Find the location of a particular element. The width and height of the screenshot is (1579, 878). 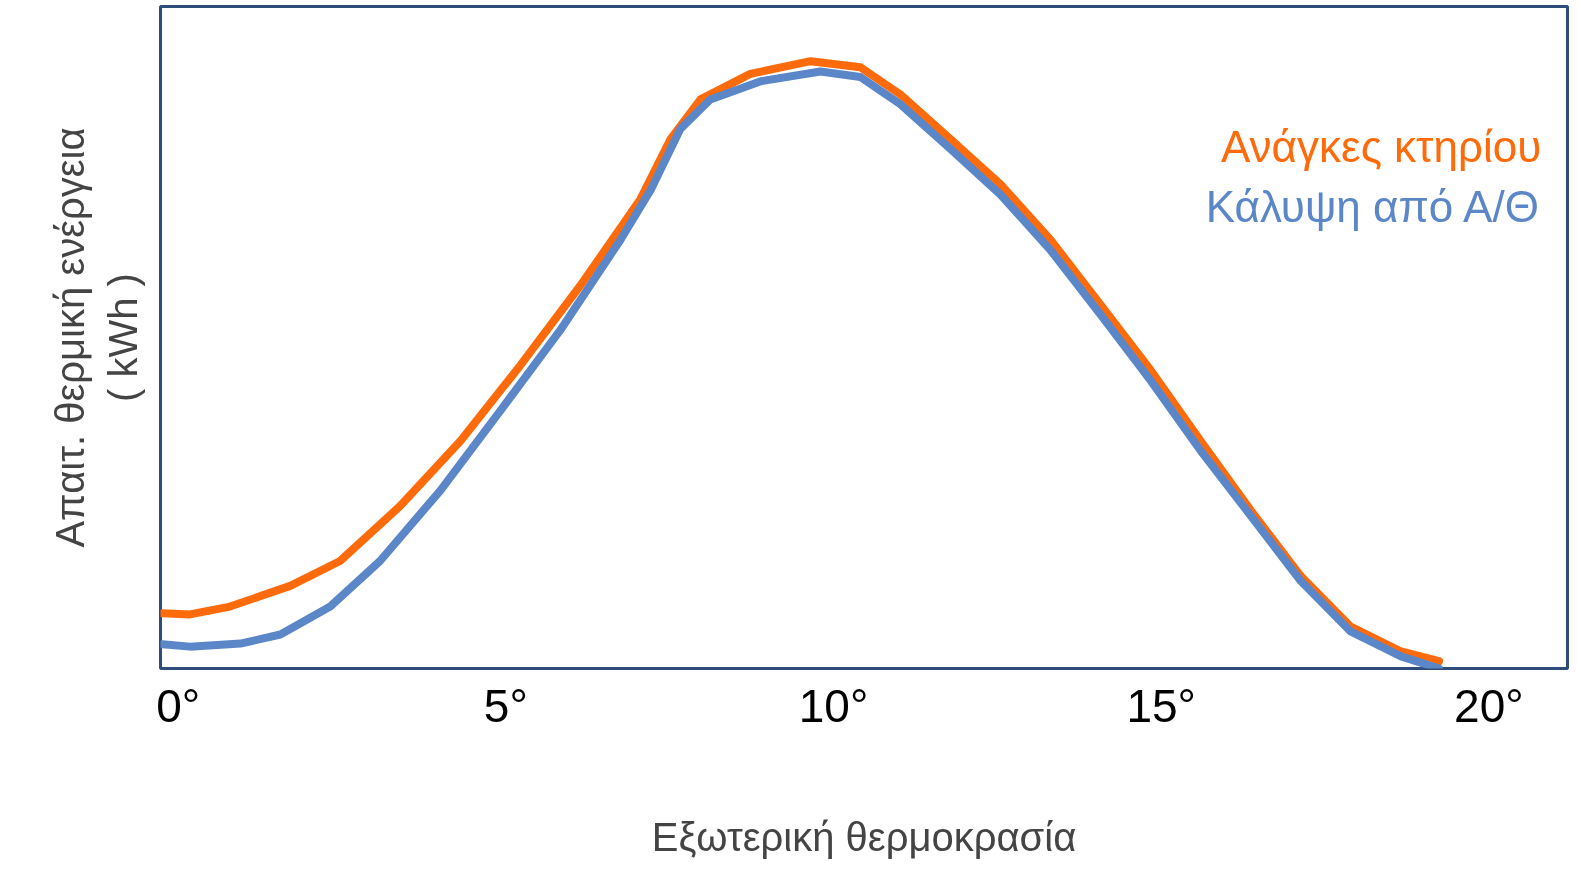

x-tick-label: 10° is located at coordinates (833, 705).